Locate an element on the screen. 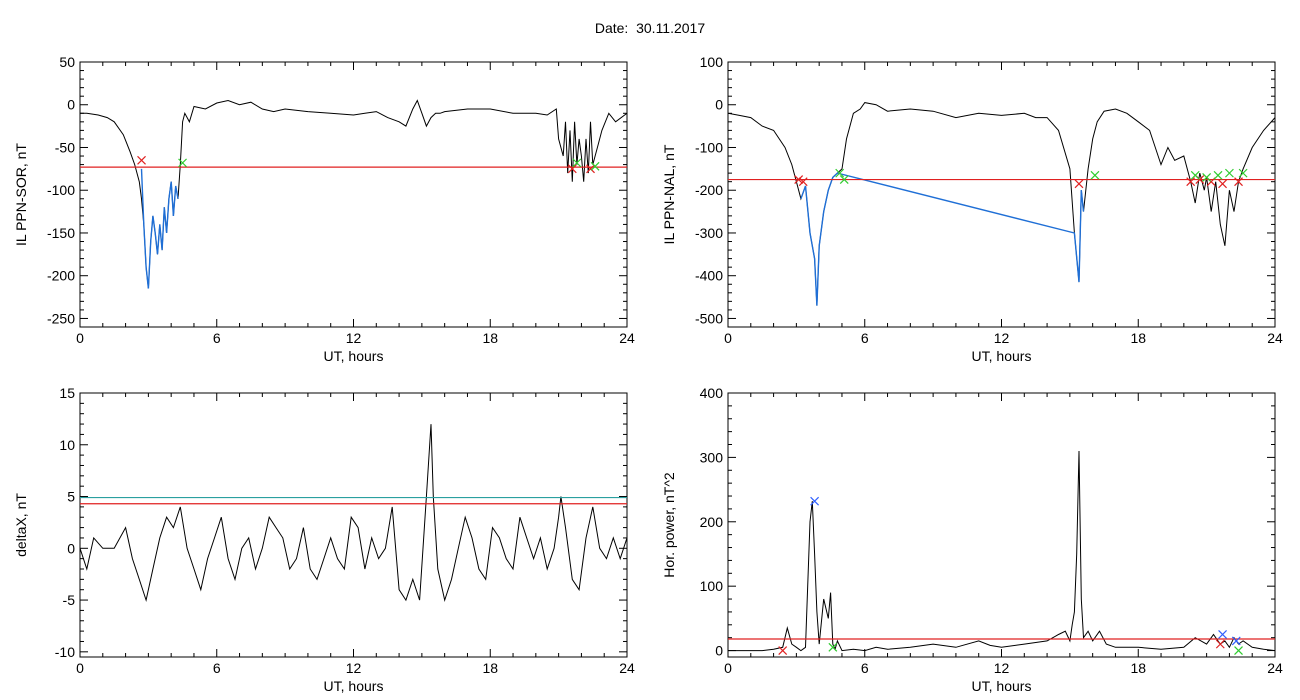 The width and height of the screenshot is (1300, 700). y-axis-label: IL PPN-NAL, nT is located at coordinates (669, 194).